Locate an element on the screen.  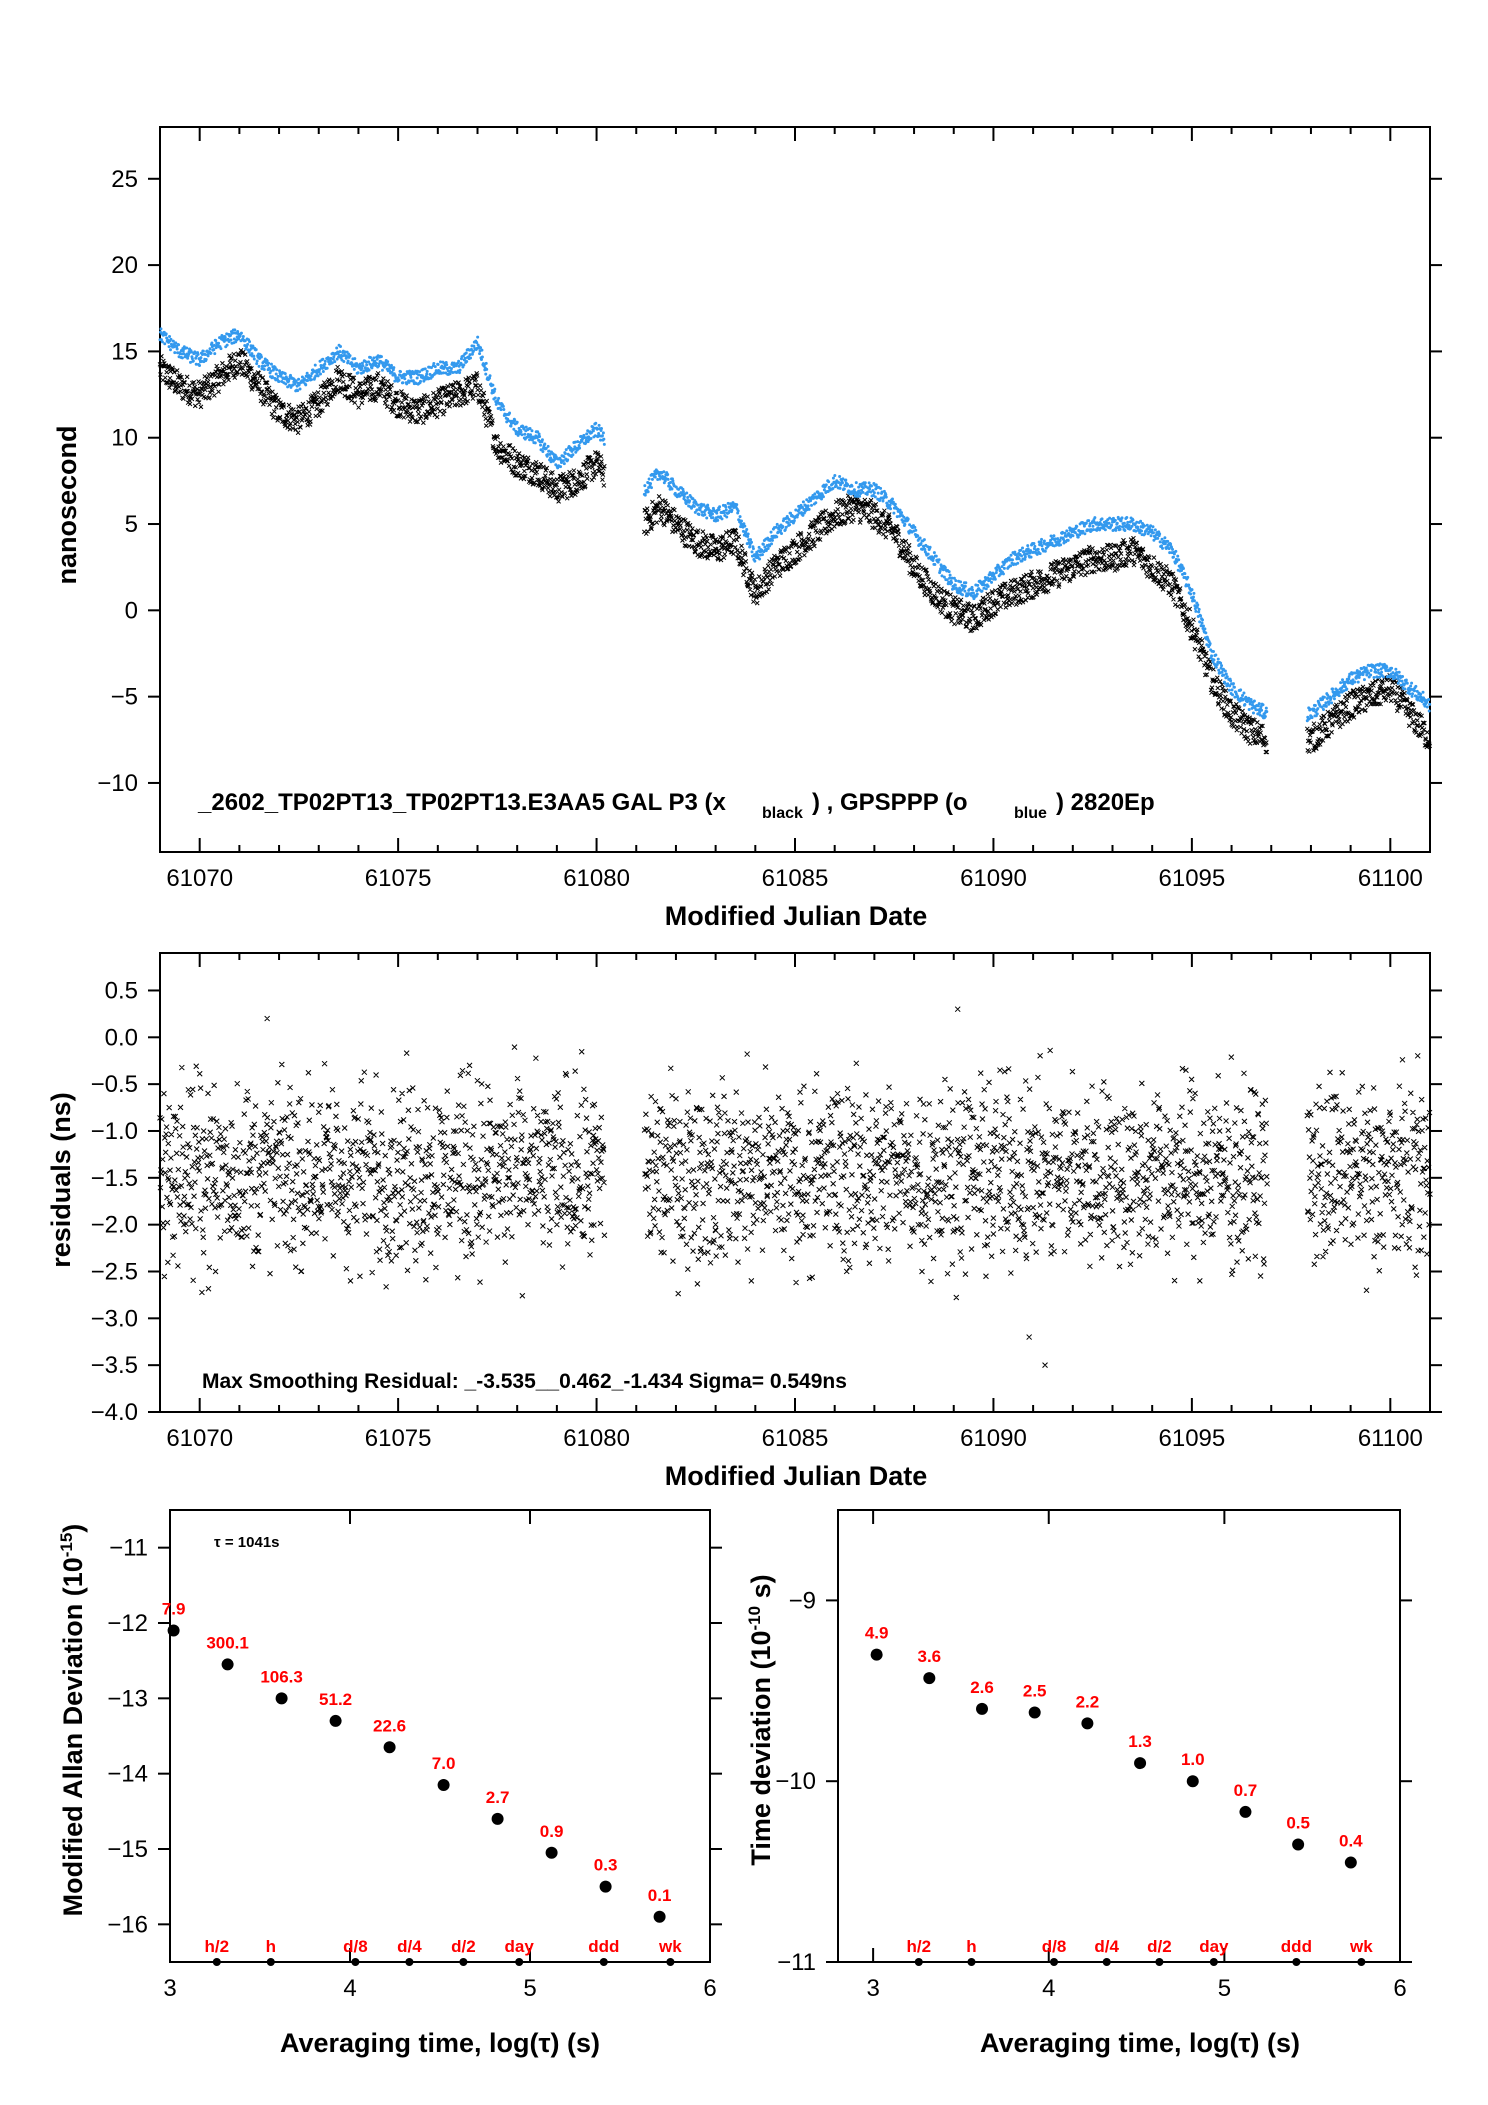
p4-point-label: 2.5 is located at coordinates (1035, 1690).